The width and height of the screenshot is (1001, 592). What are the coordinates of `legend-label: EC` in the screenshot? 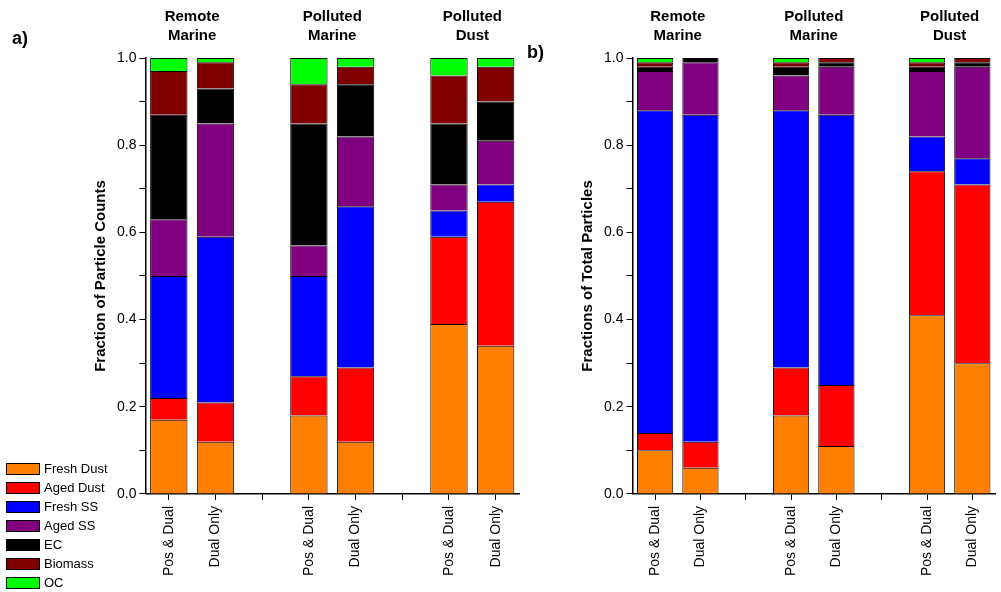 It's located at (53, 544).